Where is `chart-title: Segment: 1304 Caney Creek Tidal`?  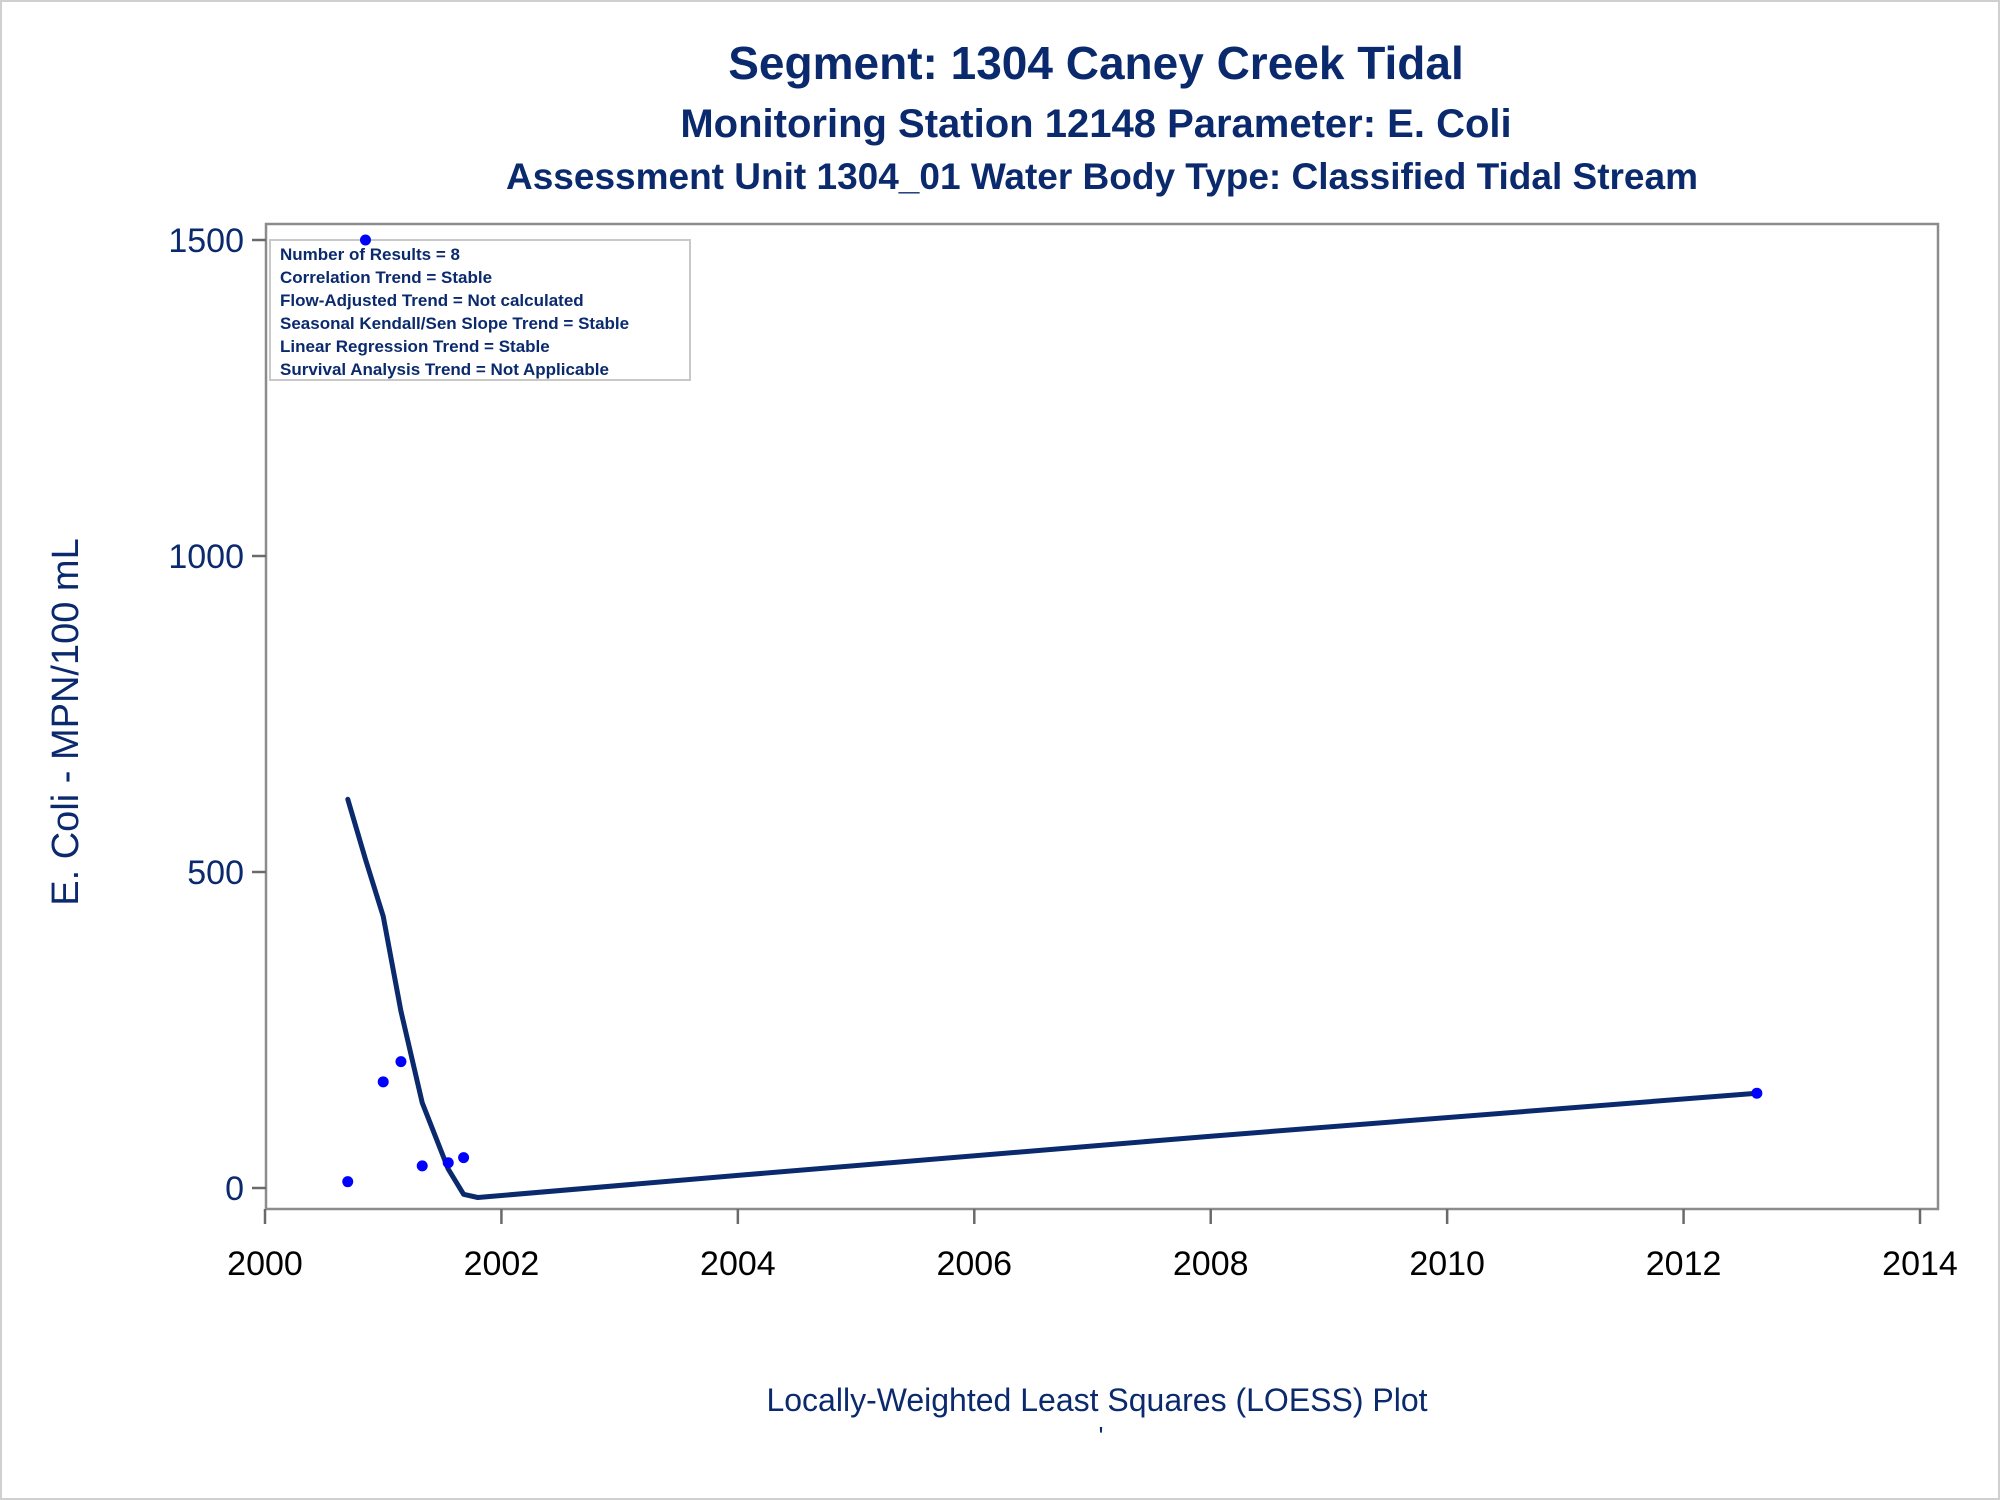 chart-title: Segment: 1304 Caney Creek Tidal is located at coordinates (1095, 63).